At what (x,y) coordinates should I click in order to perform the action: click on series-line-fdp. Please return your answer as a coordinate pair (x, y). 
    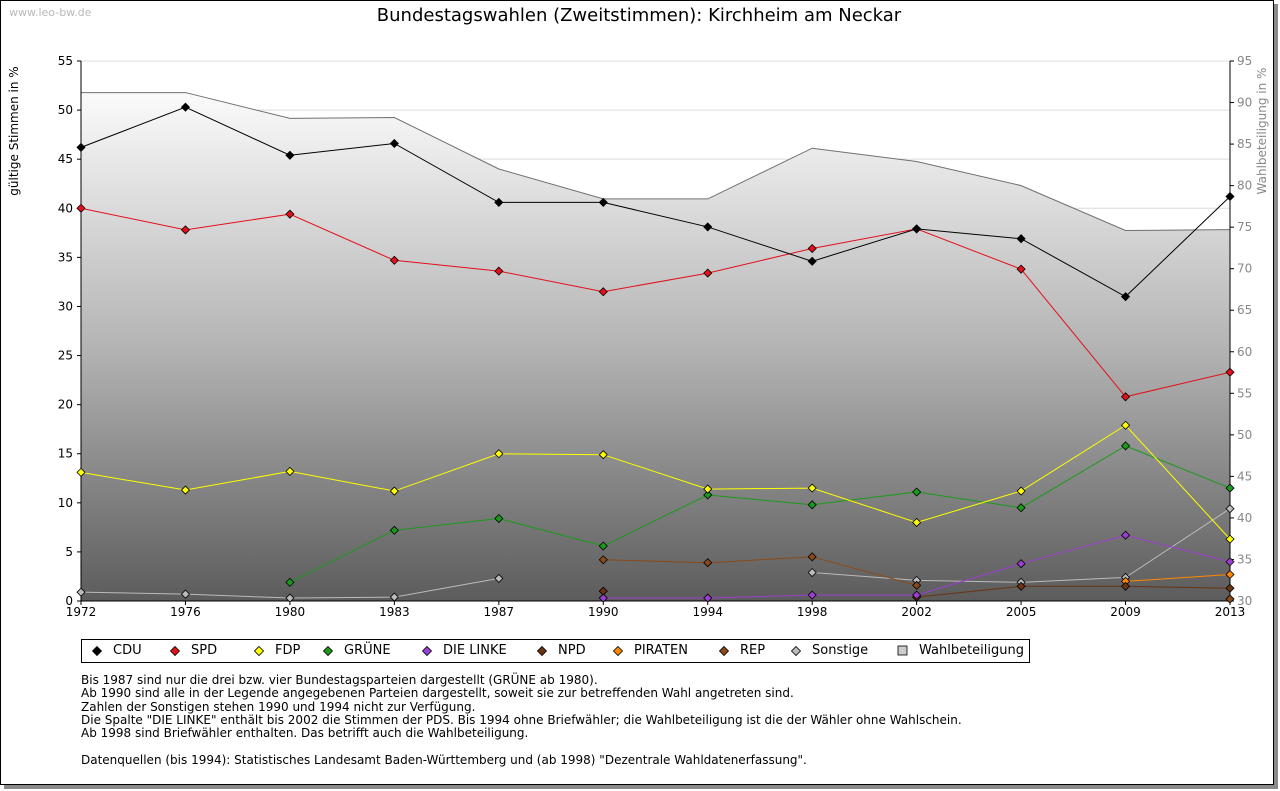
    Looking at the image, I should click on (655, 482).